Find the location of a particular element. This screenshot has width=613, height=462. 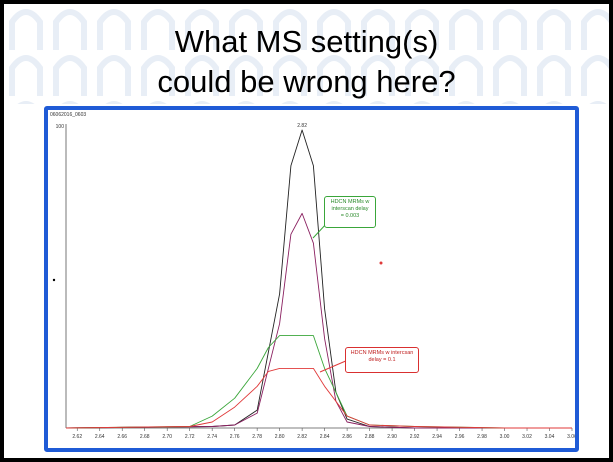

x-tick-label: 2.80 is located at coordinates (280, 437).